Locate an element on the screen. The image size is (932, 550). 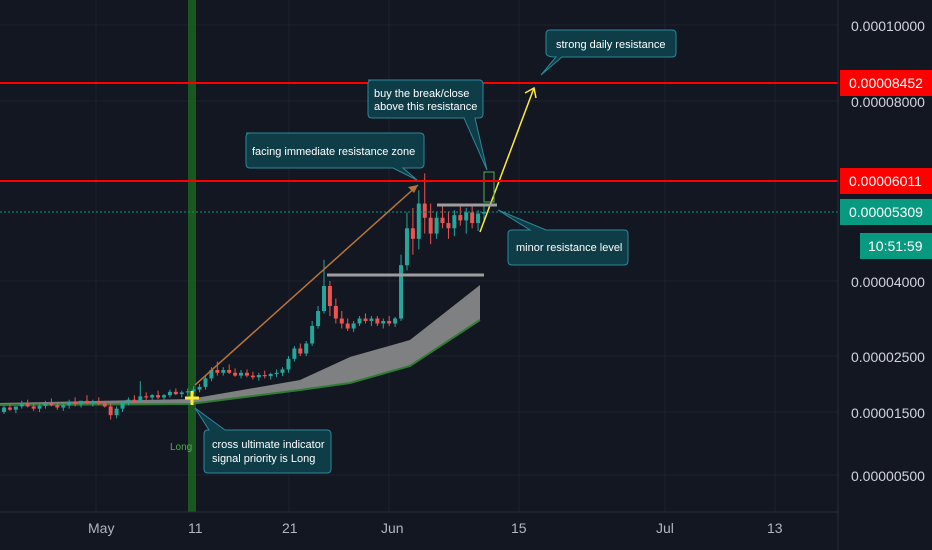
breakout-box is located at coordinates (489, 187).